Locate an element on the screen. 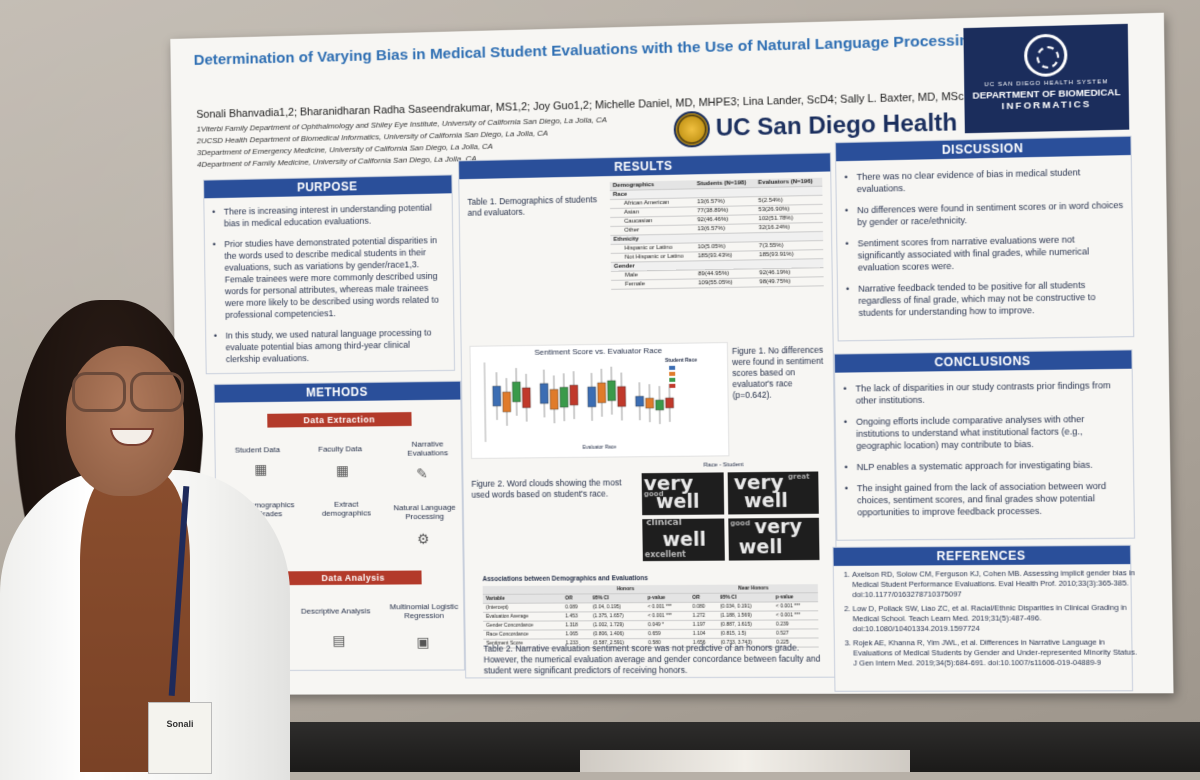 This screenshot has height=780, width=1200. discussion-header: DISCUSSION is located at coordinates (983, 149).